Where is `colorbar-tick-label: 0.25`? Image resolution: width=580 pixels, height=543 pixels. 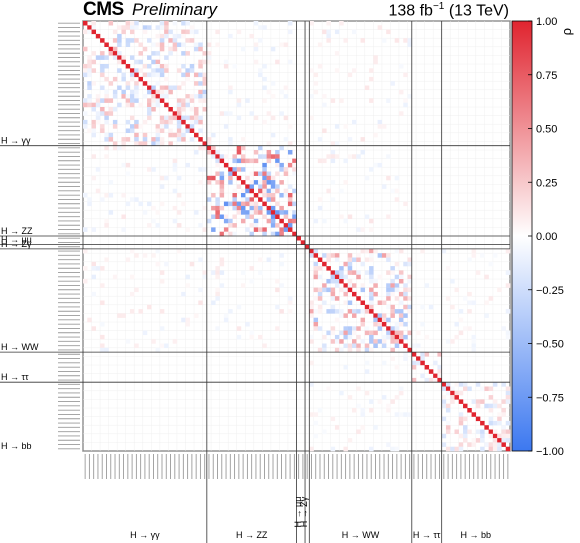 colorbar-tick-label: 0.25 is located at coordinates (546, 183).